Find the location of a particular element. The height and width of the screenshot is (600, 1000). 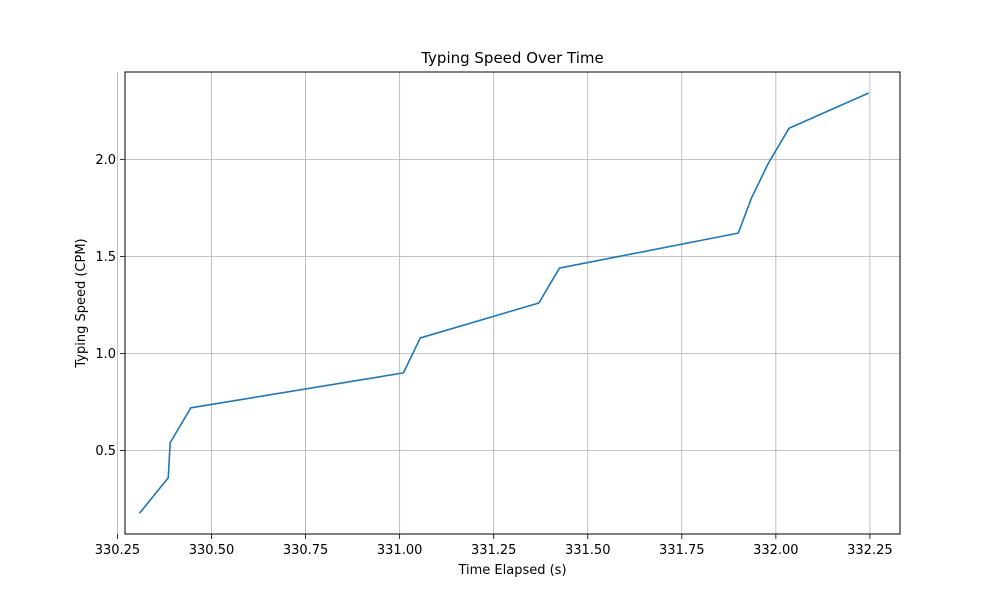

x-tick-label: 331.00 is located at coordinates (400, 550).